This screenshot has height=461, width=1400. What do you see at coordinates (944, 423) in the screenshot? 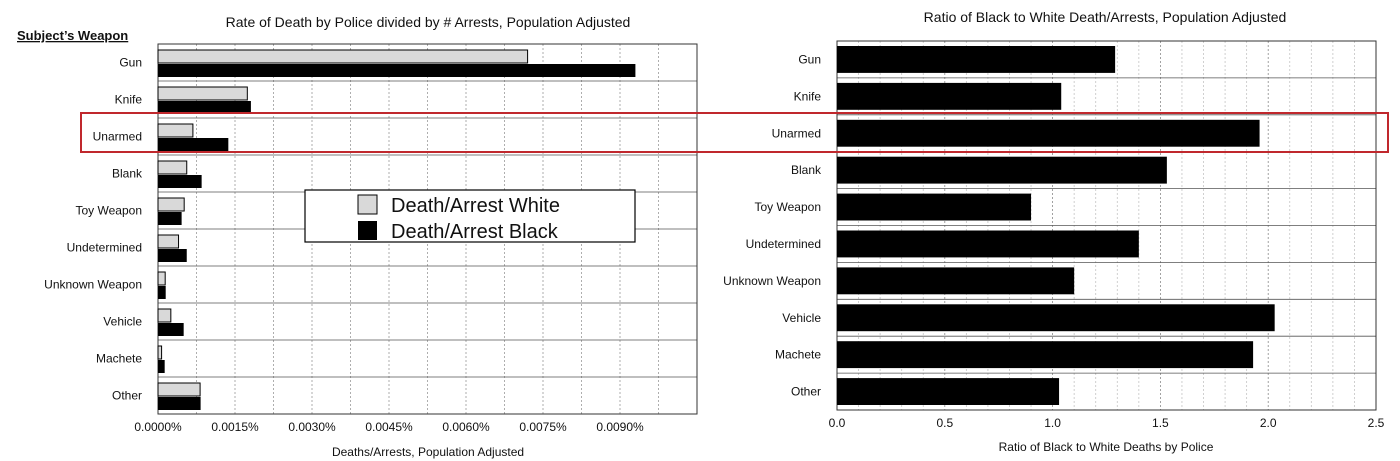
I see `right-x-tick-label: 0.5` at bounding box center [944, 423].